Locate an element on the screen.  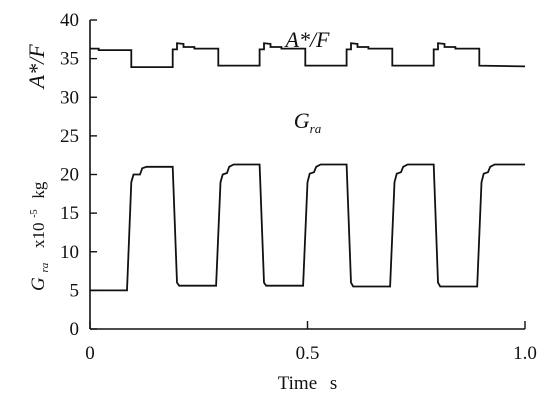
y-ticks: 0 5 10 15 20 25 30 35 40 is located at coordinates (78, 175).